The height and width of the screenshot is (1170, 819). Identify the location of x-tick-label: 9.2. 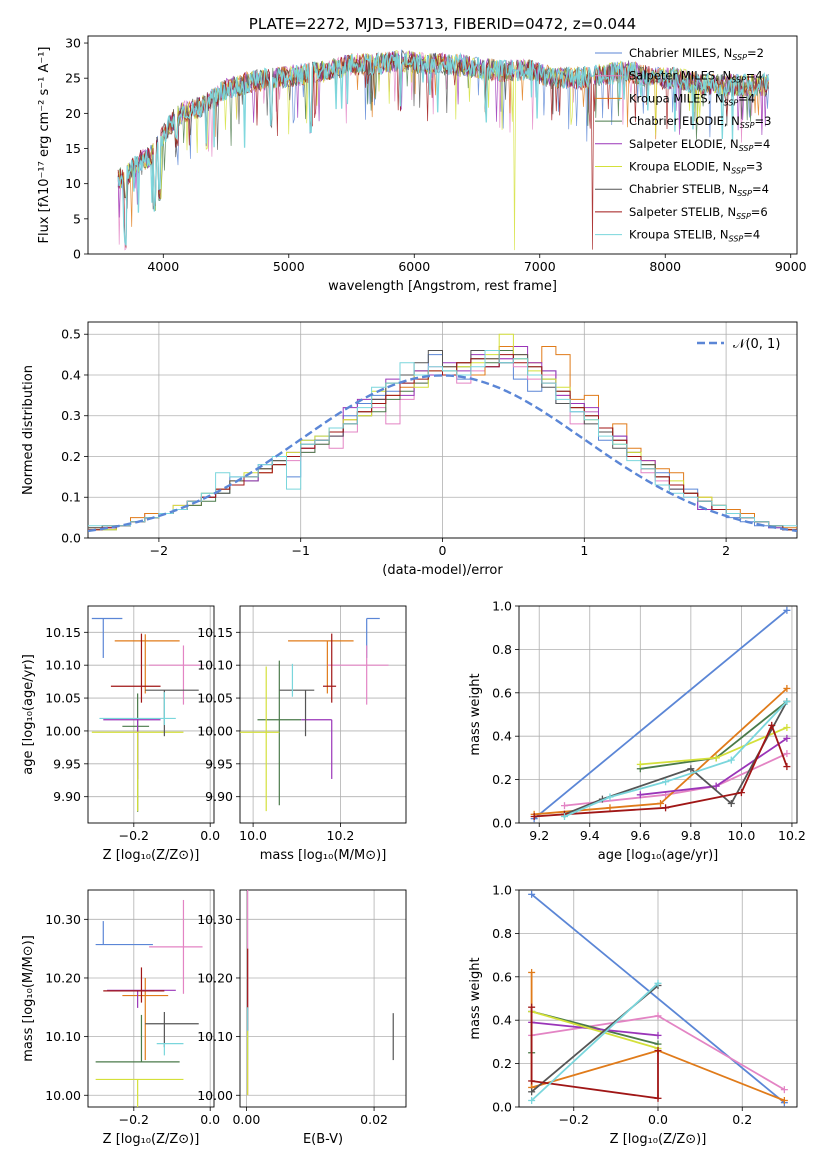
(539, 835).